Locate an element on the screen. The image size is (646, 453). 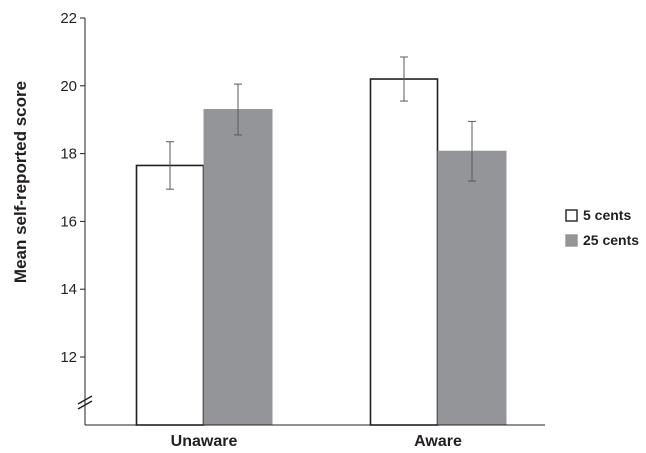
legend-item-25-cents: 25 cents is located at coordinates (602, 240).